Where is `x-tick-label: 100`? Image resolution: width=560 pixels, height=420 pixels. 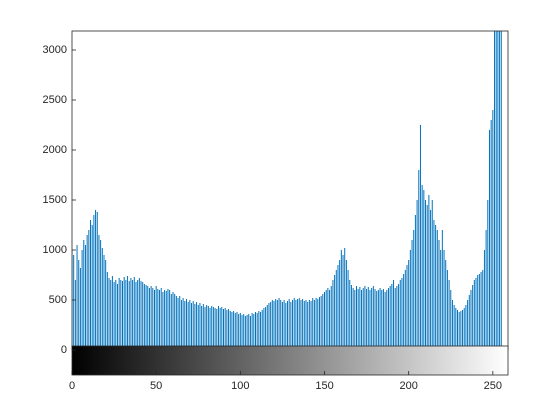 x-tick-label: 100 is located at coordinates (240, 386).